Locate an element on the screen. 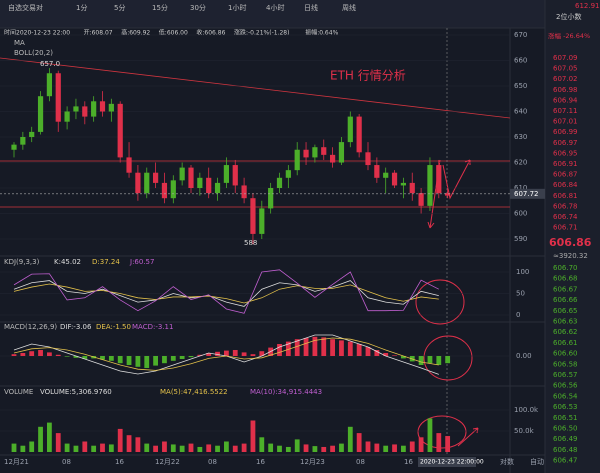 The image size is (600, 473). y-tick-label: 100.0k is located at coordinates (526, 410).